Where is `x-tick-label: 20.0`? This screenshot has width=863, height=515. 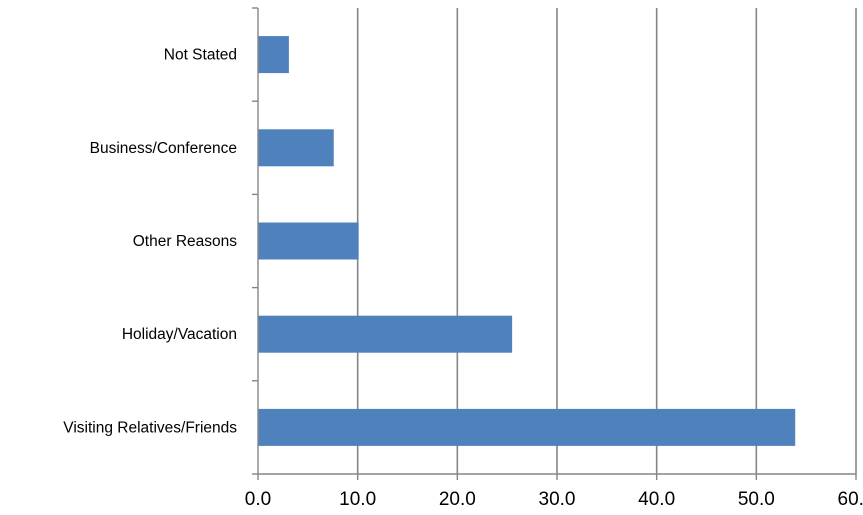
x-tick-label: 20.0 is located at coordinates (457, 499).